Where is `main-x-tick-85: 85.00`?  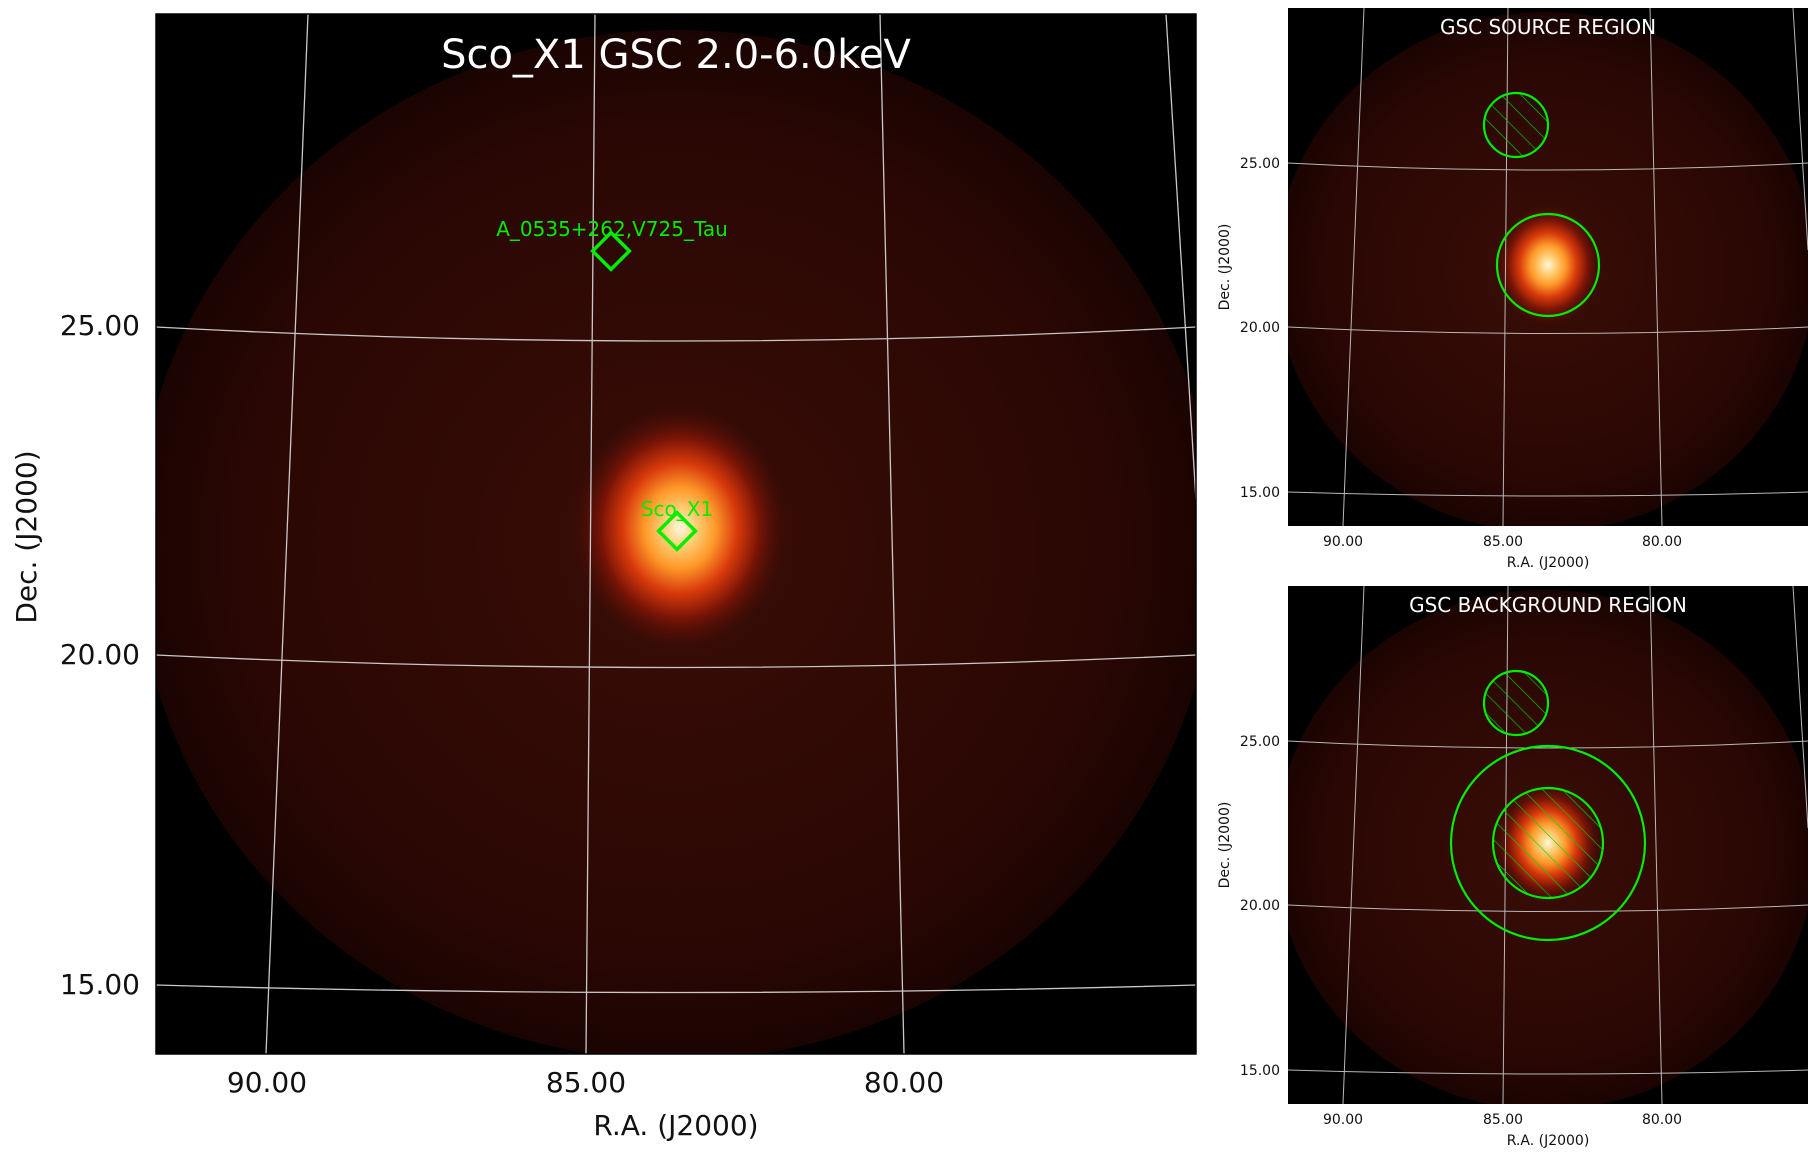 main-x-tick-85: 85.00 is located at coordinates (586, 1082).